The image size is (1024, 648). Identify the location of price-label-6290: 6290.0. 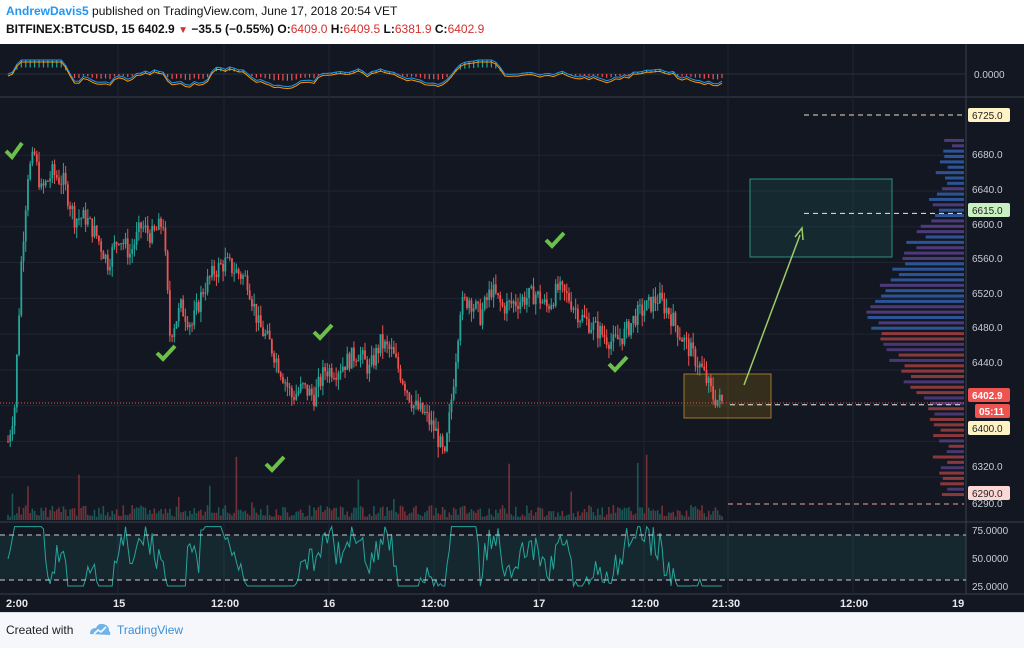
(989, 493).